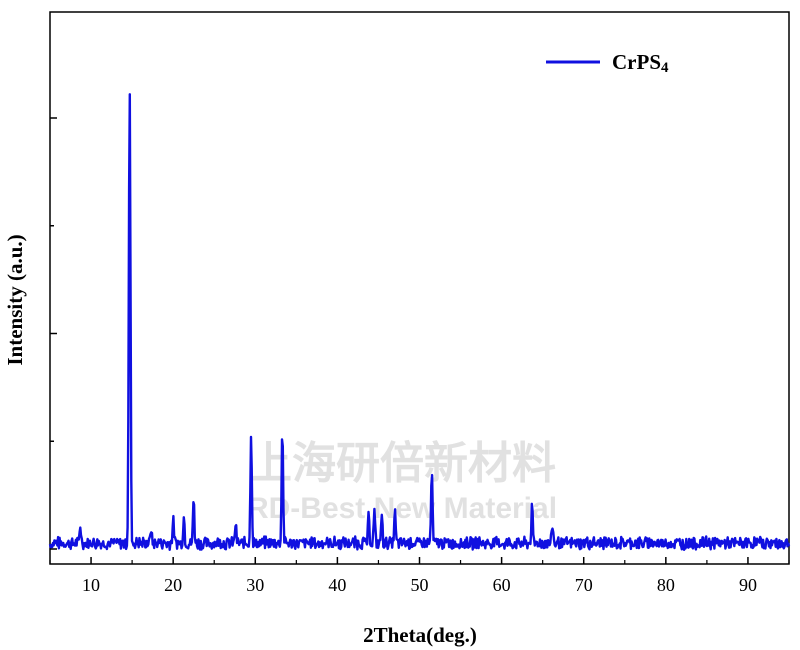  Describe the element at coordinates (420, 585) in the screenshot. I see `x-tick-label-50: 50` at that location.